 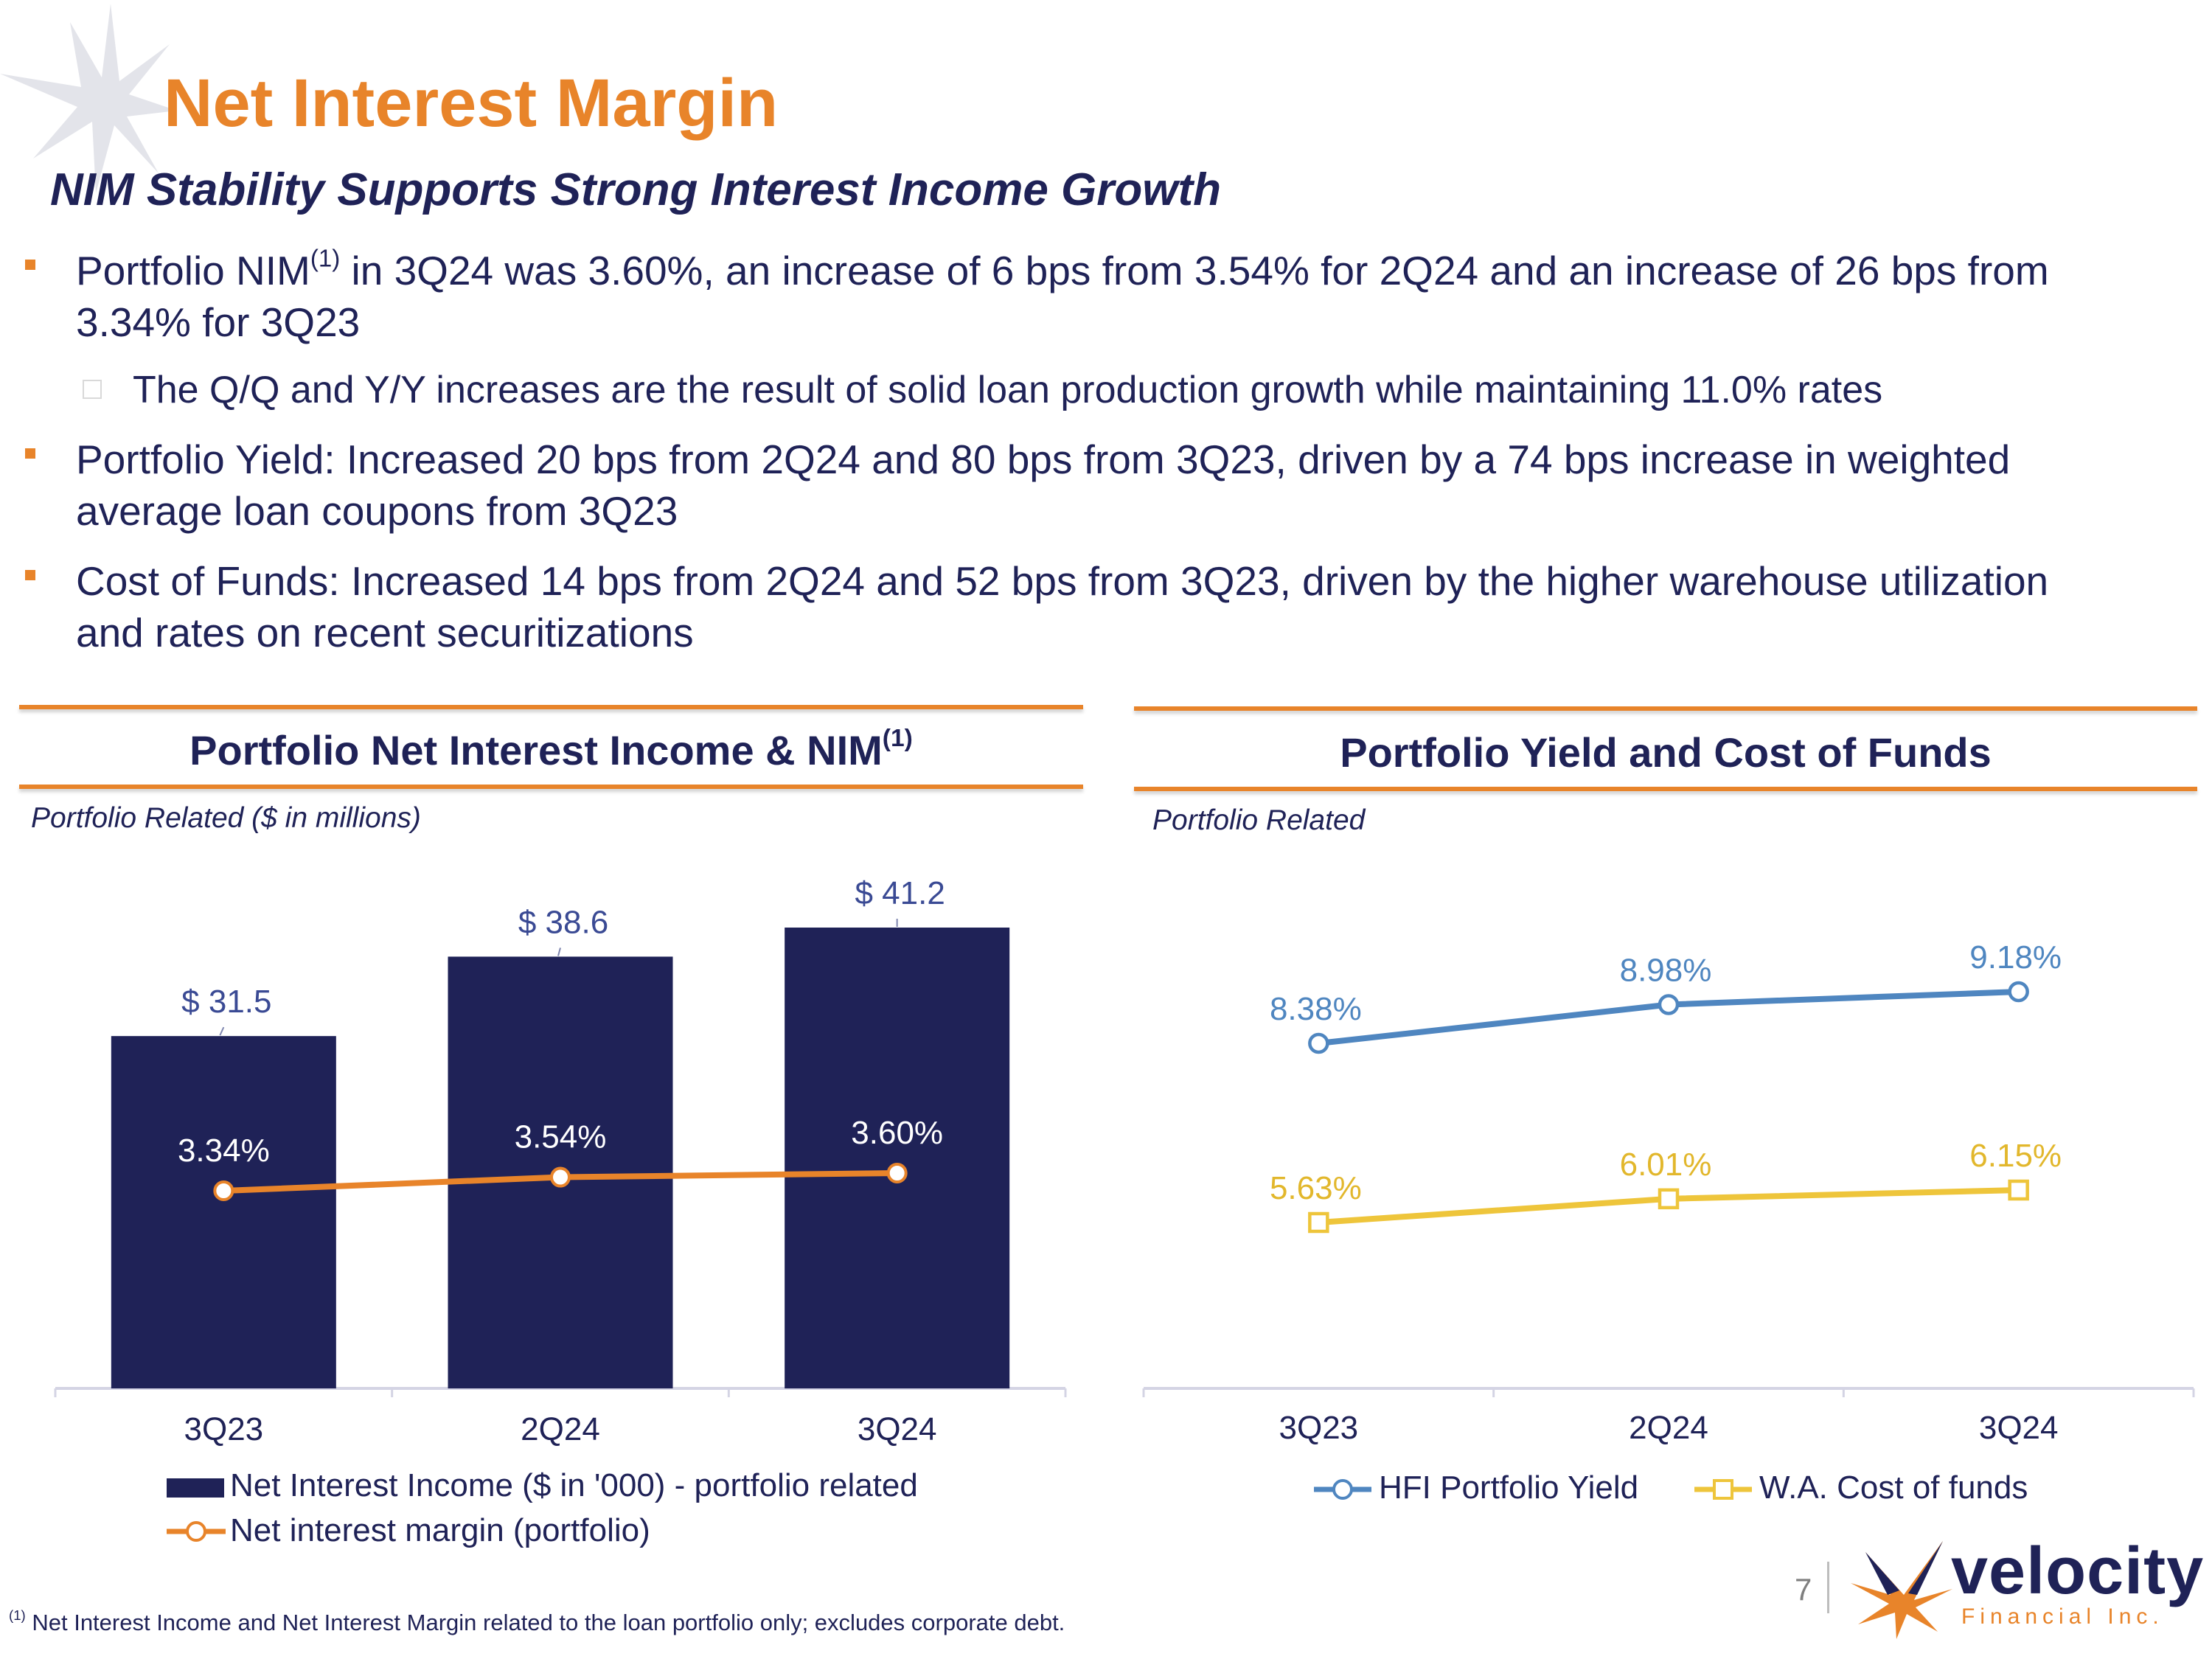 What do you see at coordinates (2015, 1156) in the screenshot?
I see `data-label-cost: 6.15%` at bounding box center [2015, 1156].